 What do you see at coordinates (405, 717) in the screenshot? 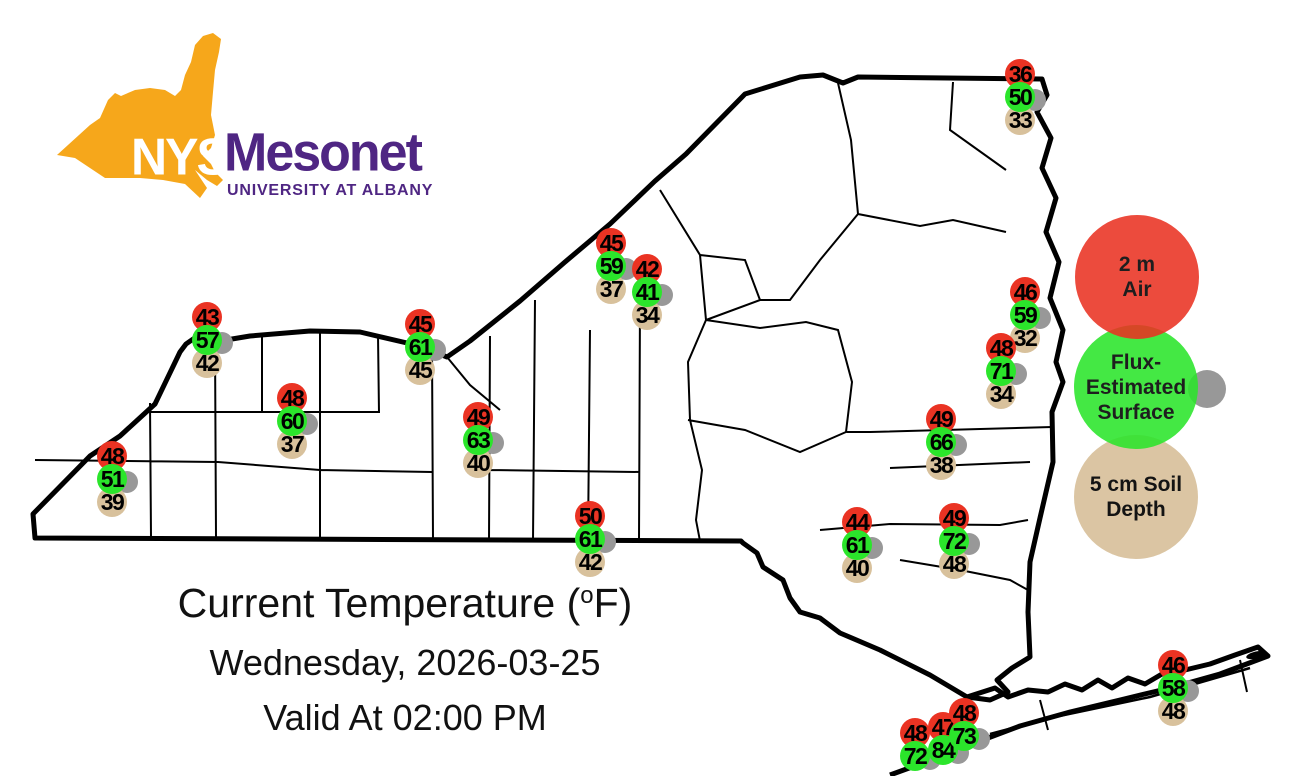
I see `map-valid-time: Valid At 02:00 PM` at bounding box center [405, 717].